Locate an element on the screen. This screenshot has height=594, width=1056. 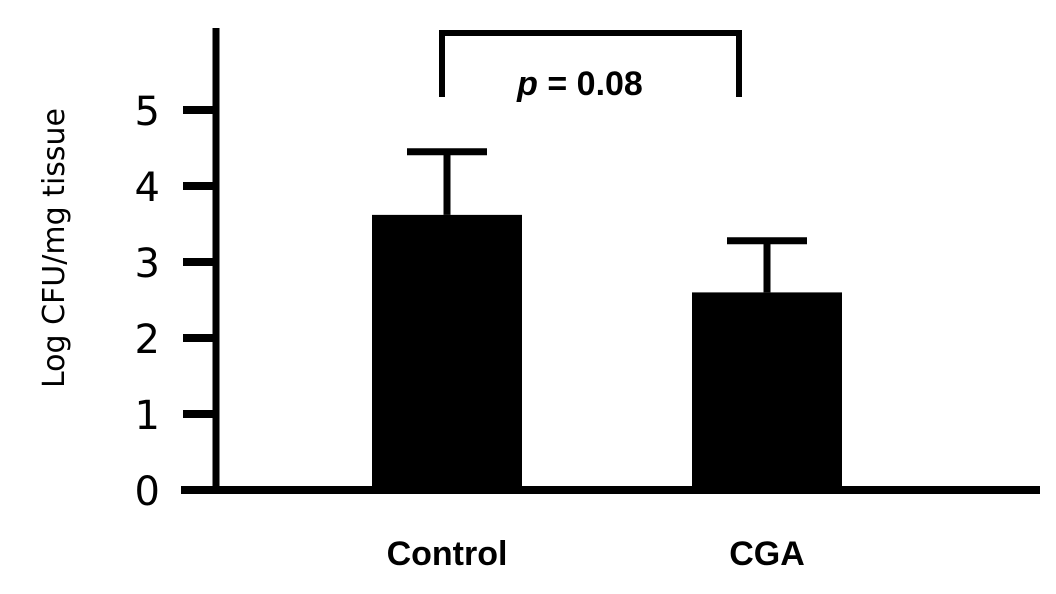
significance-bracket is located at coordinates (590, 63).